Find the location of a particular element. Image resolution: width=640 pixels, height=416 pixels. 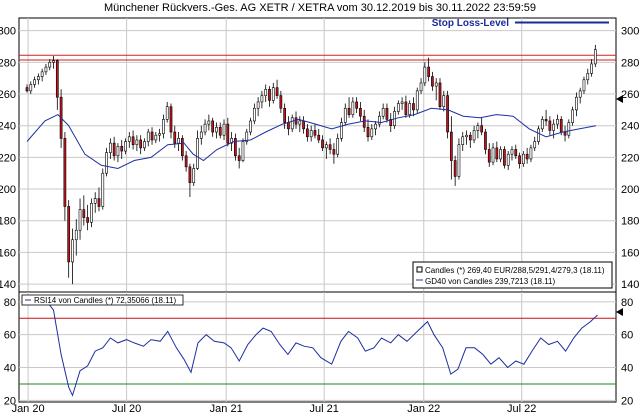

price-pointer-arrow-icon is located at coordinates (619, 99).